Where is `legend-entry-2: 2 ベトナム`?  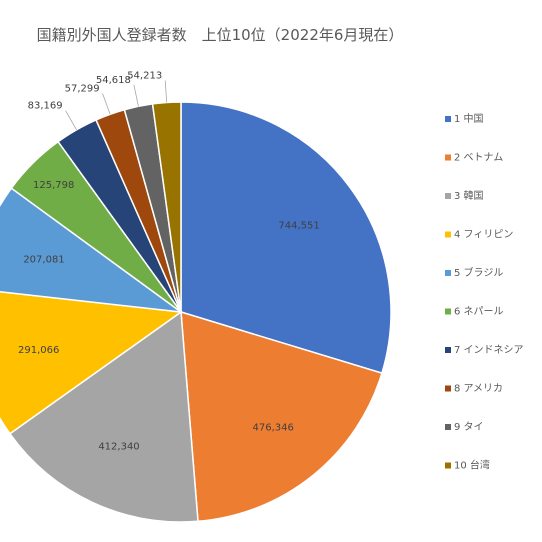 legend-entry-2: 2 ベトナム is located at coordinates (478, 158).